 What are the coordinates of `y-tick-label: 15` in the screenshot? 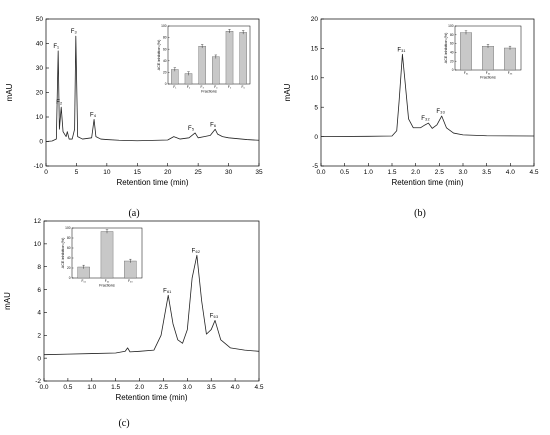 It's located at (315, 49).